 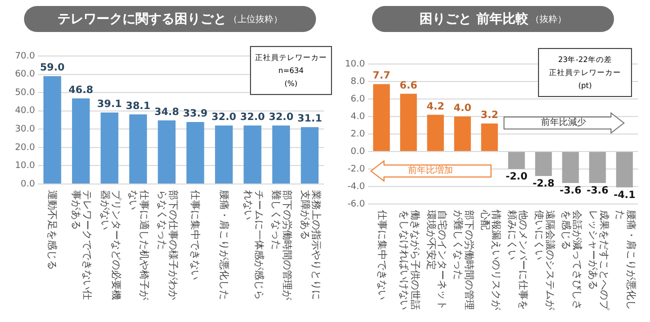 I want to click on data-label: 6.6, so click(x=409, y=86).